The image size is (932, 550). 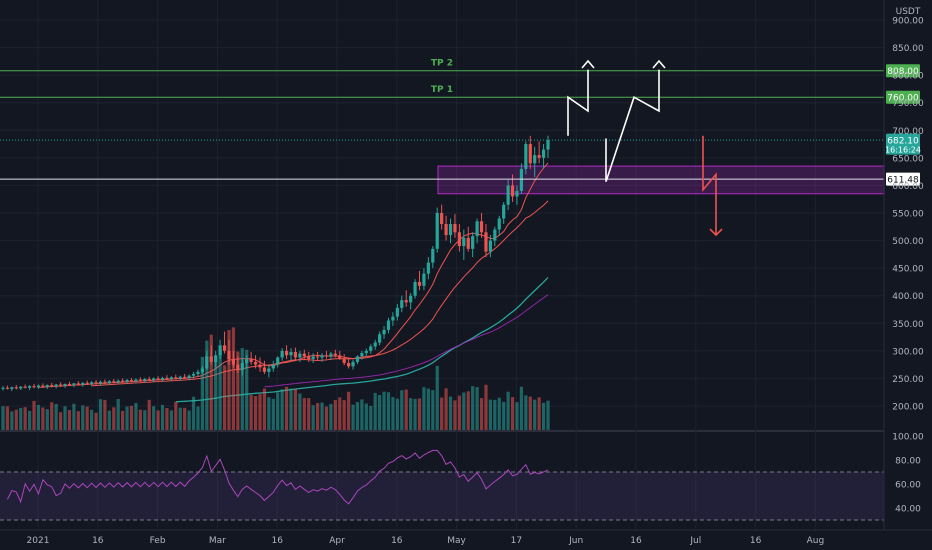 I want to click on rsi-panel, so click(x=442, y=485).